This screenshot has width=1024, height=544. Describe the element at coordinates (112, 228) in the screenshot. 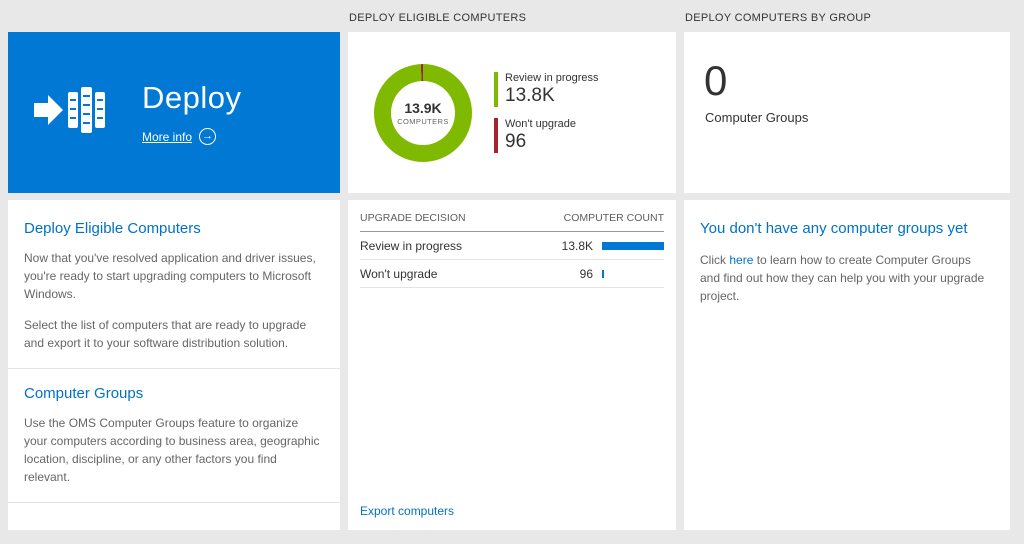

I see `section-heading-deploy-eligible-computers: Deploy Eligible Computers` at that location.